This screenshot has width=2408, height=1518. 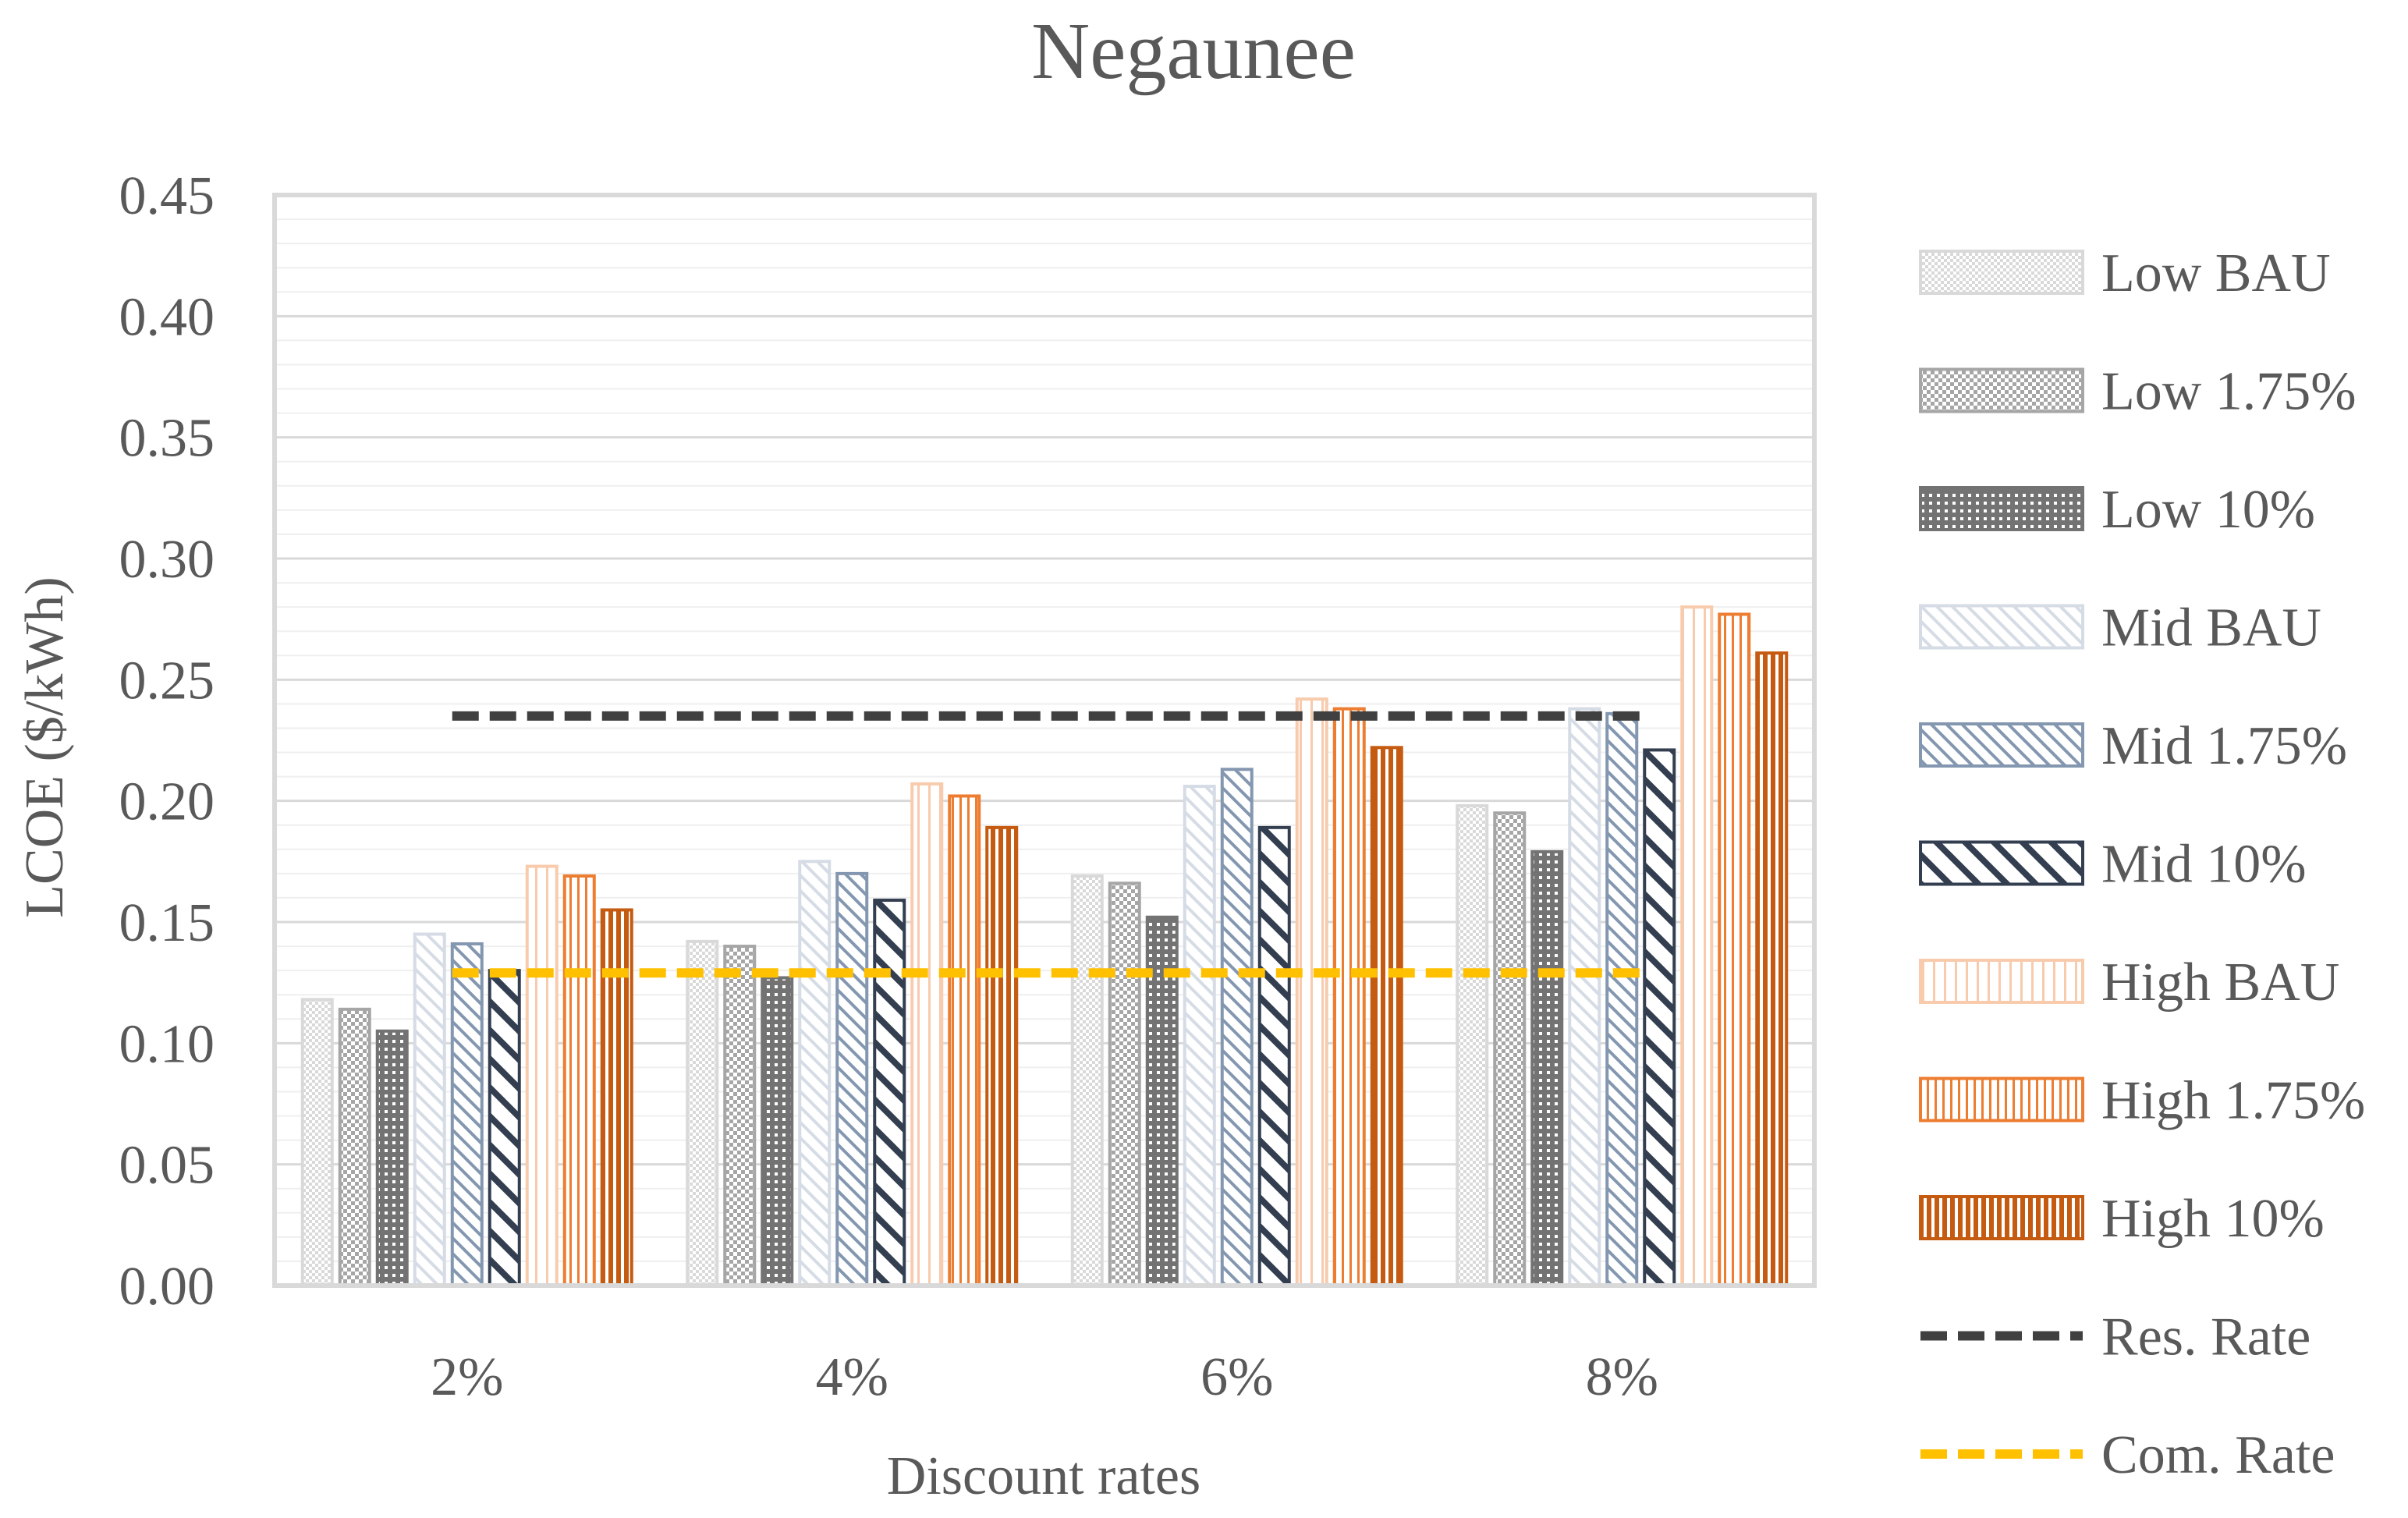 I want to click on x-tick-label: 2%, so click(x=467, y=1377).